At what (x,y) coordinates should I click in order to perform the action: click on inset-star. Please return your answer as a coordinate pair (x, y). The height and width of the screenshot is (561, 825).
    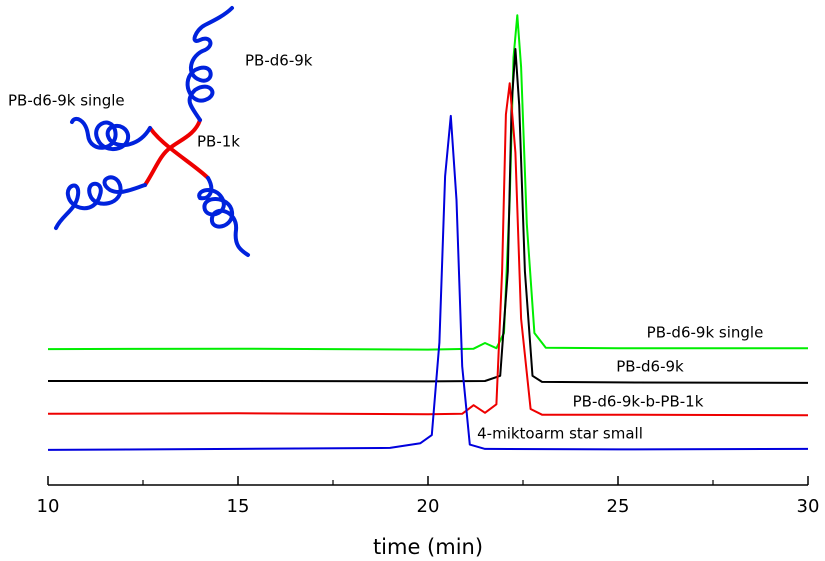
    Looking at the image, I should click on (152, 131).